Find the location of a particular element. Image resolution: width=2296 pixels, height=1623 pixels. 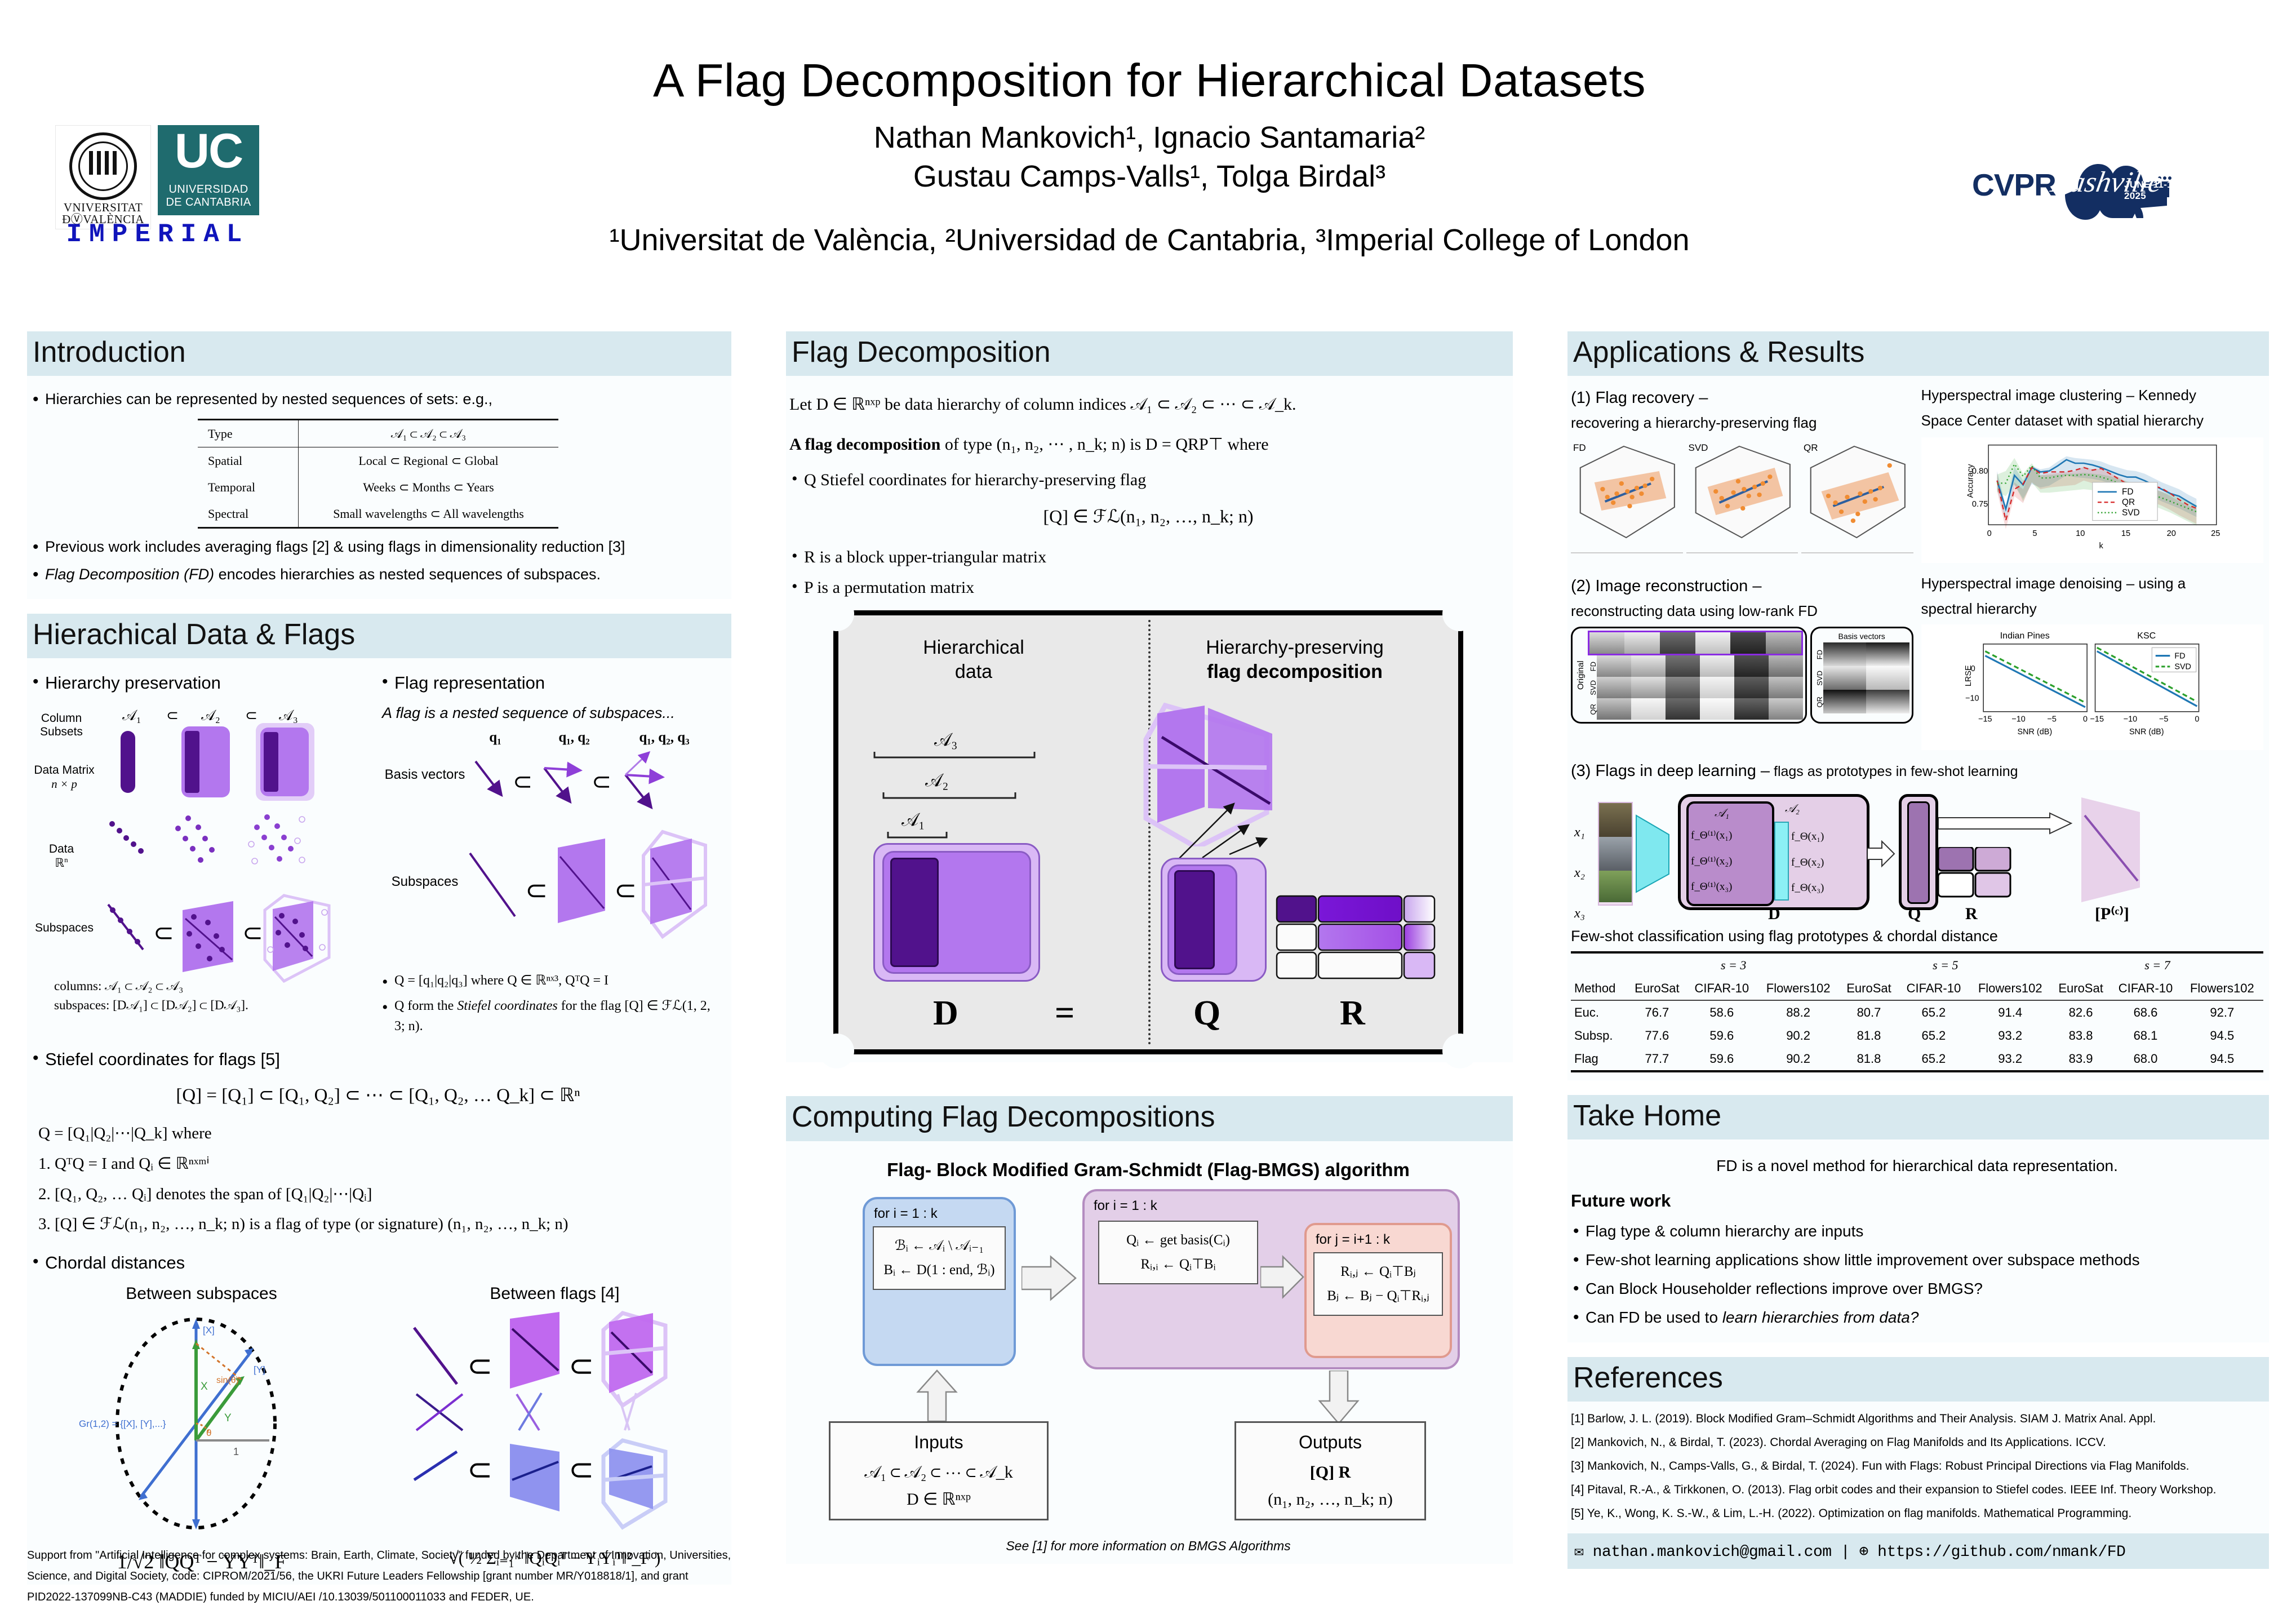

d2-x-10: −10 is located at coordinates (2130, 720).